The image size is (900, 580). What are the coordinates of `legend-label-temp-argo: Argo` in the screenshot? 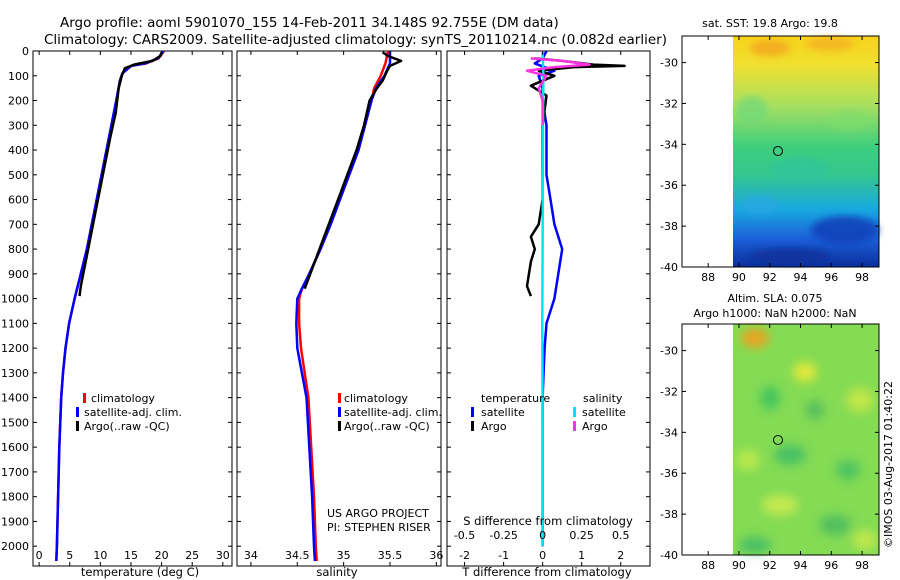 It's located at (494, 426).